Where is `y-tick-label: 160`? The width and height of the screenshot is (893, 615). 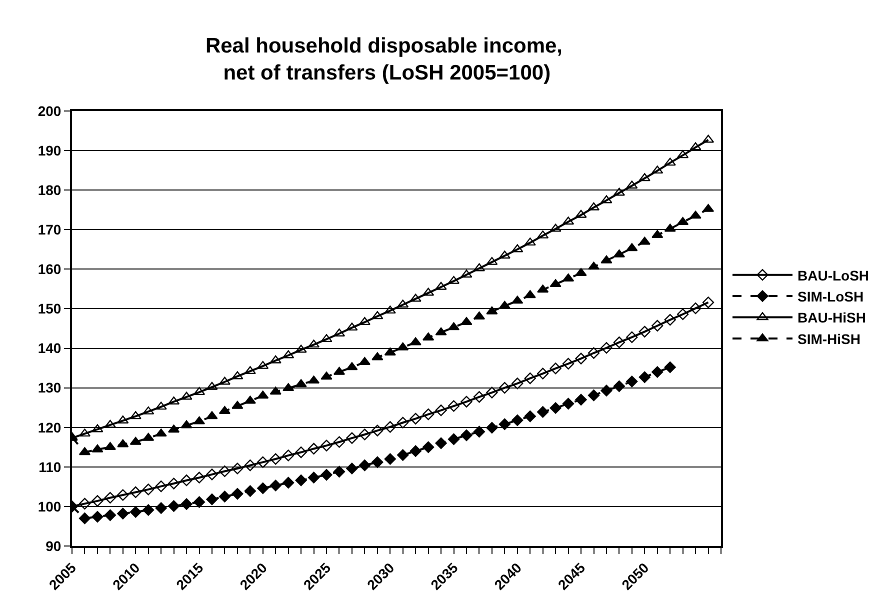
y-tick-label: 160 is located at coordinates (50, 269).